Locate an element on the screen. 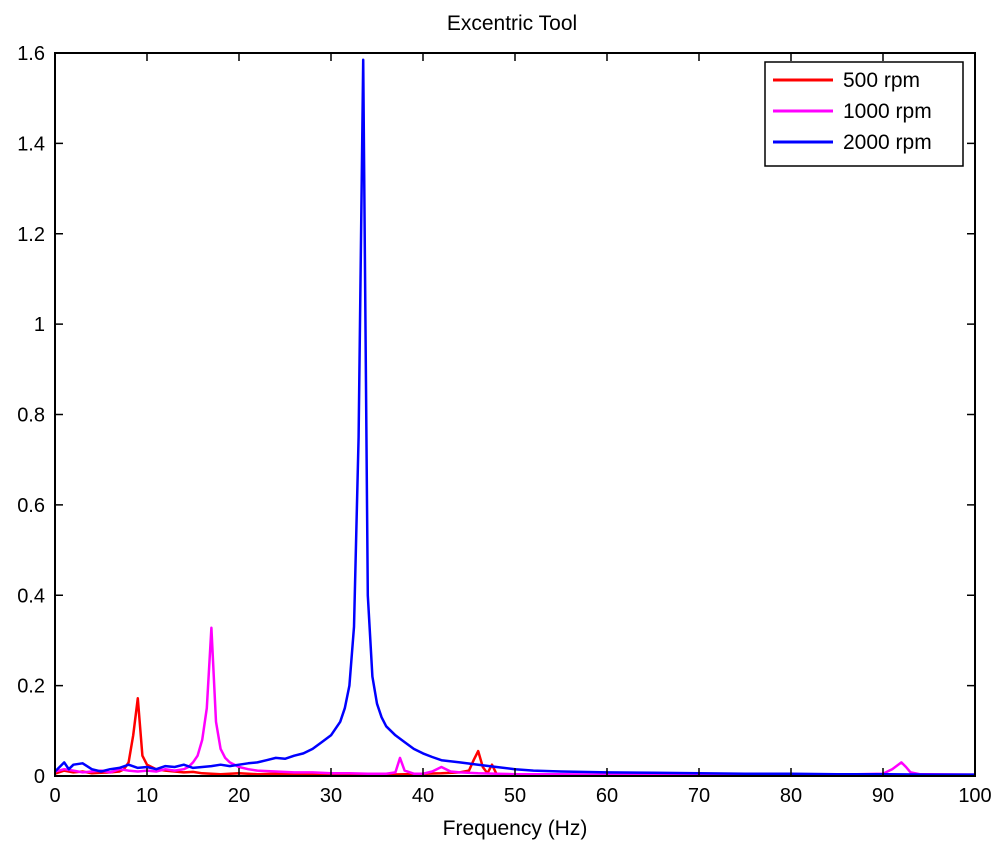 Image resolution: width=1000 pixels, height=848 pixels. y-tick-label: 0.6 is located at coordinates (31, 506).